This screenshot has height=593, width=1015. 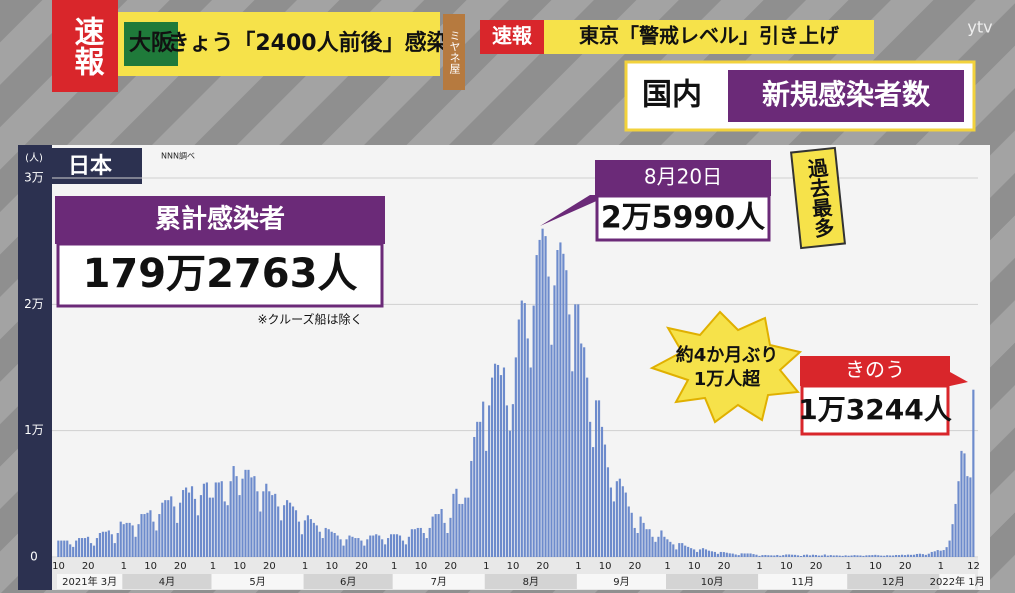 What do you see at coordinates (34, 158) in the screenshot?
I see `unit-label: (人)` at bounding box center [34, 158].